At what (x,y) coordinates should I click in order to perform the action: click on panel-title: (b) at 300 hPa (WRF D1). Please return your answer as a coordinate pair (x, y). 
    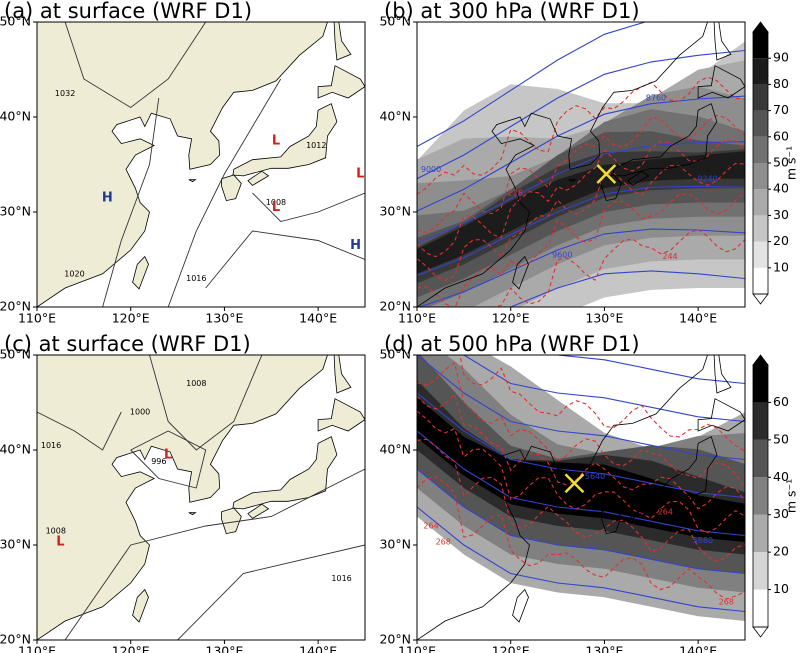
    Looking at the image, I should click on (512, 11).